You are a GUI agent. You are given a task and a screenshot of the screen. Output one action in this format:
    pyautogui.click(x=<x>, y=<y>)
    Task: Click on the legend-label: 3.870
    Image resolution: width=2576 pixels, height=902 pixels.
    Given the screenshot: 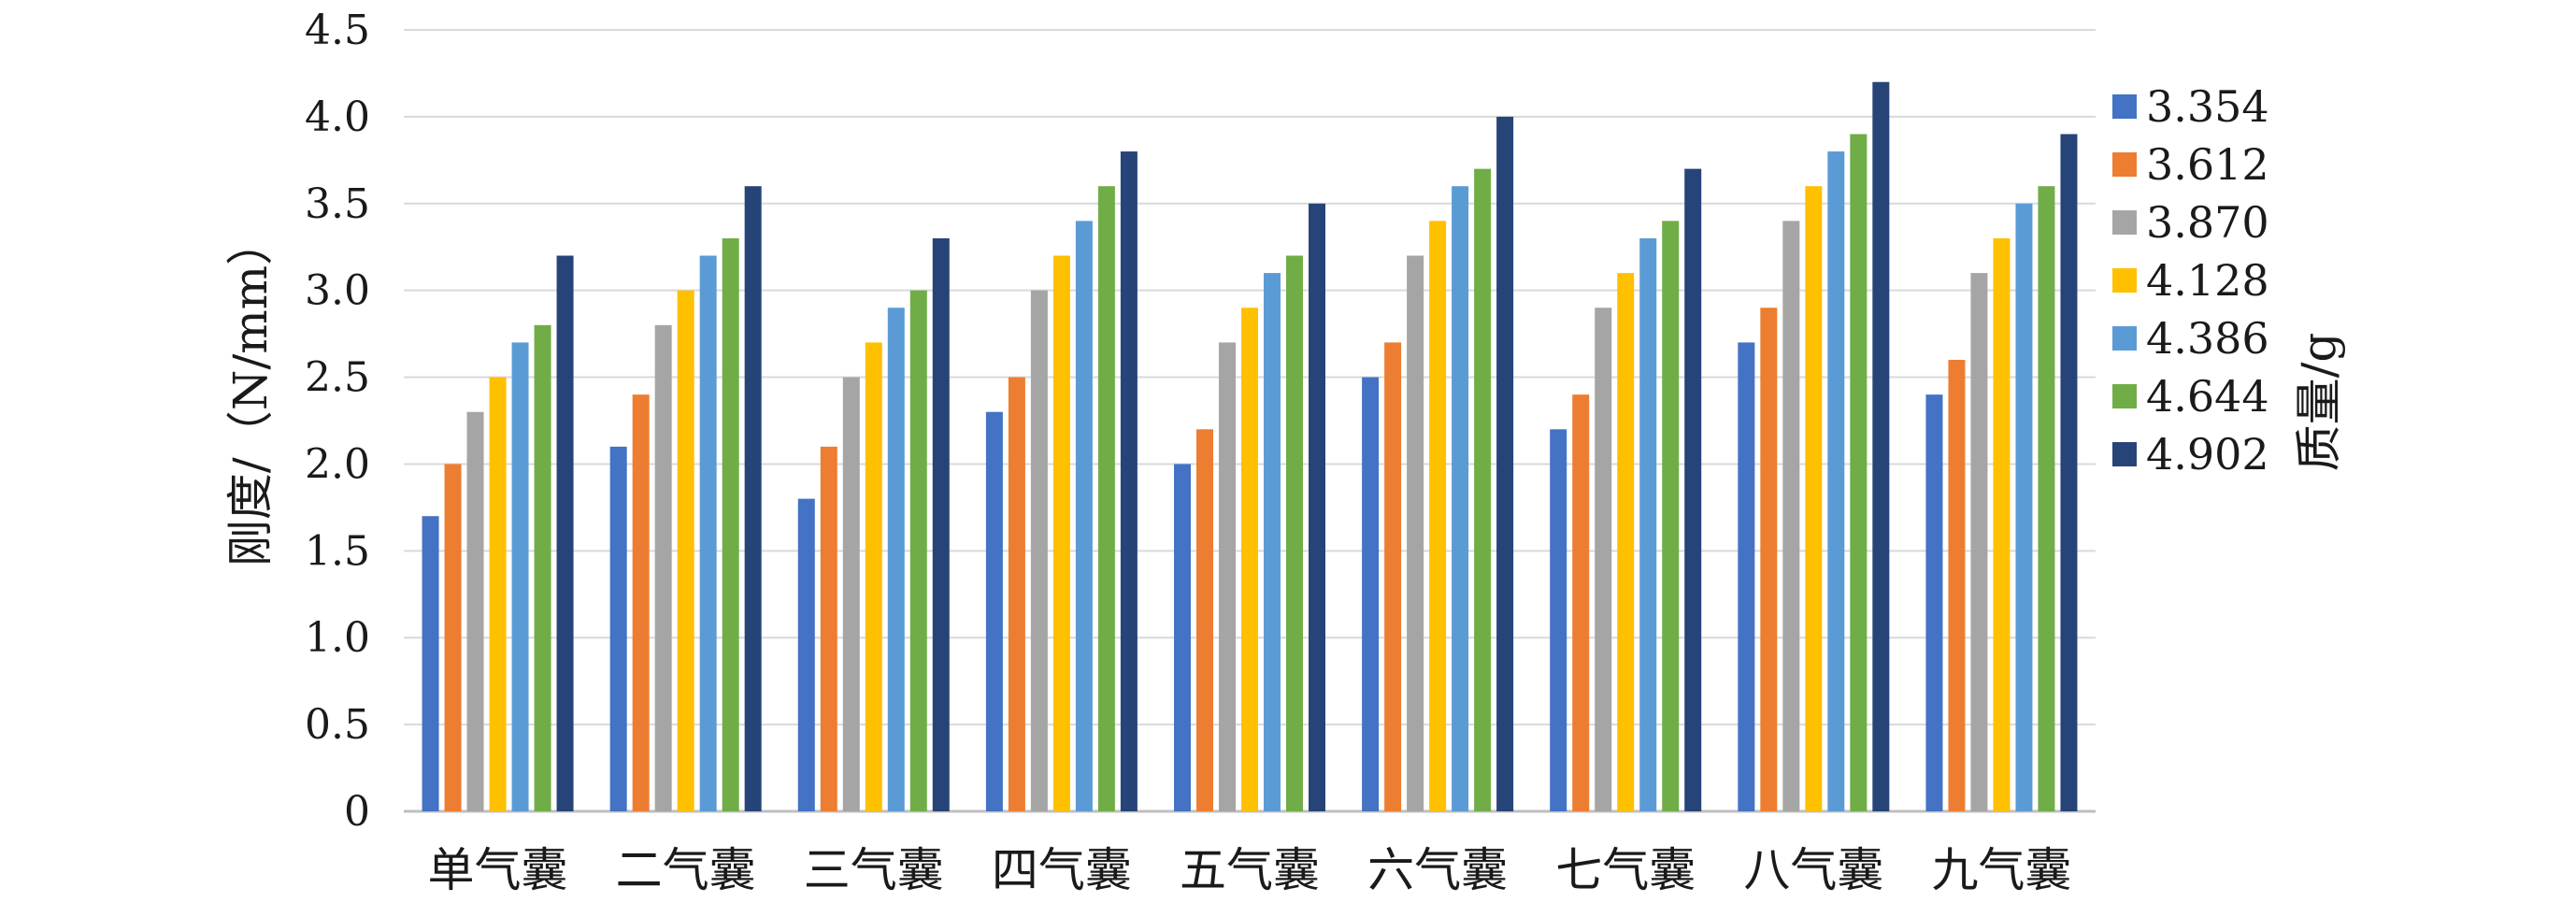 What is the action you would take?
    pyautogui.click(x=2207, y=222)
    